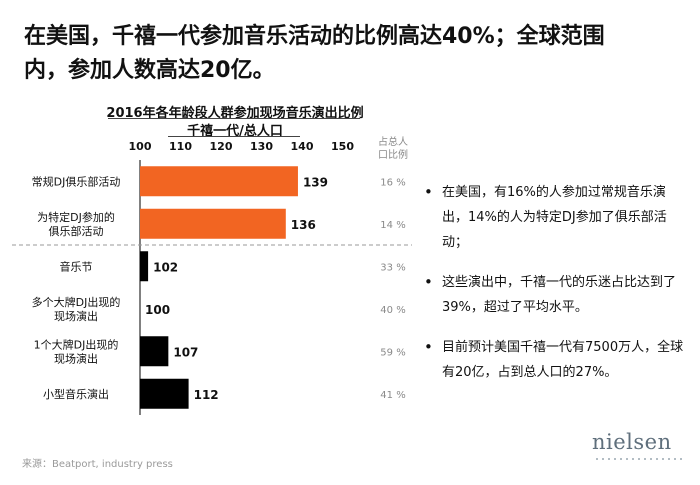 Image resolution: width=700 pixels, height=485 pixels. Describe the element at coordinates (76, 309) in the screenshot. I see `category-label: 多个大牌DJ出现的现场演出` at that location.